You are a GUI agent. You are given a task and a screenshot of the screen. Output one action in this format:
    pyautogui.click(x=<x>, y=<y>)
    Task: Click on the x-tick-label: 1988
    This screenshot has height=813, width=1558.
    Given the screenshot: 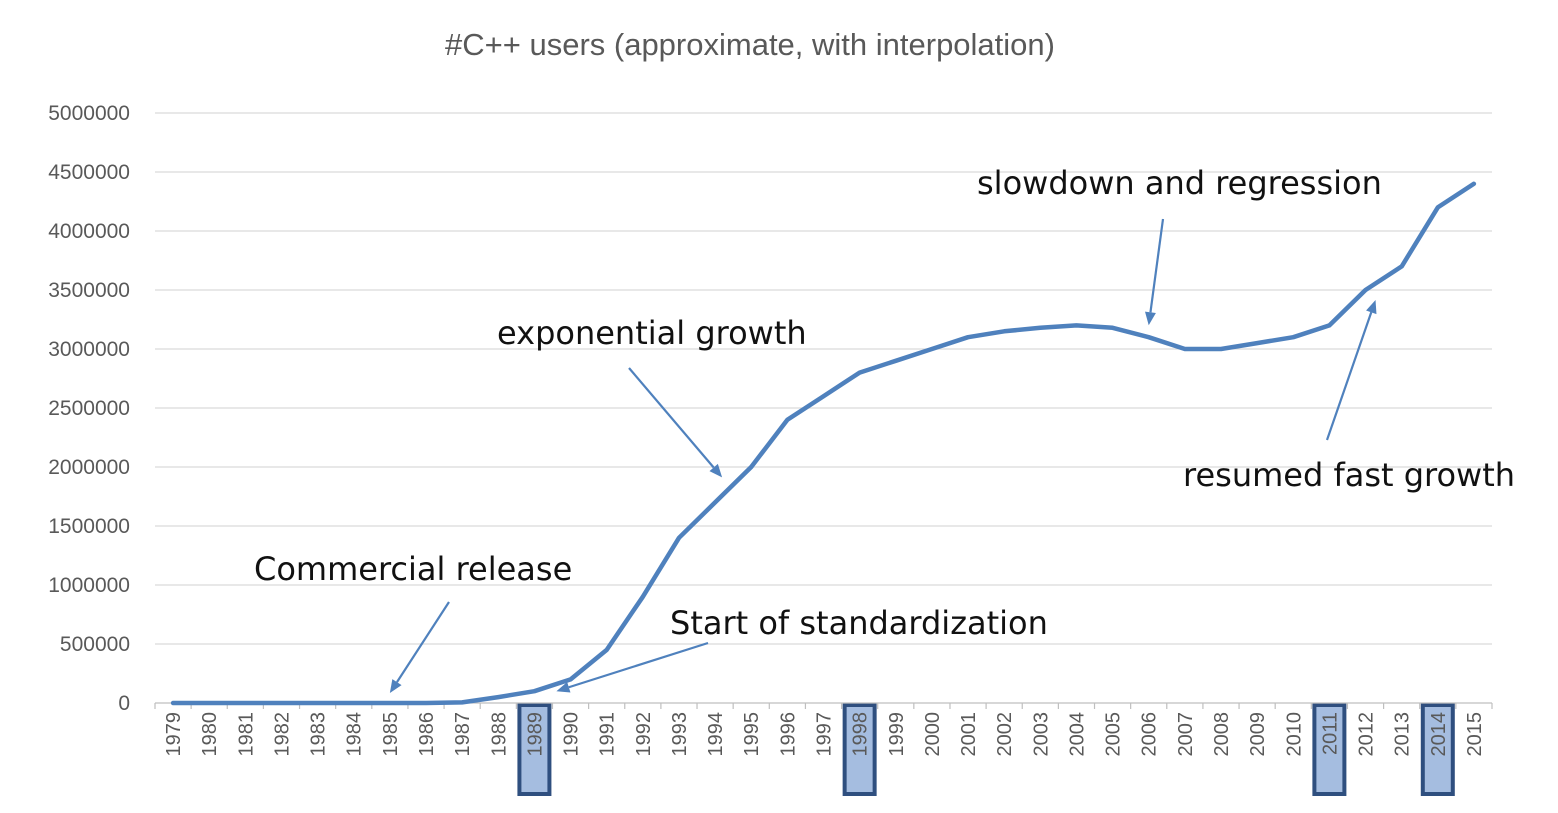 What is the action you would take?
    pyautogui.click(x=499, y=734)
    